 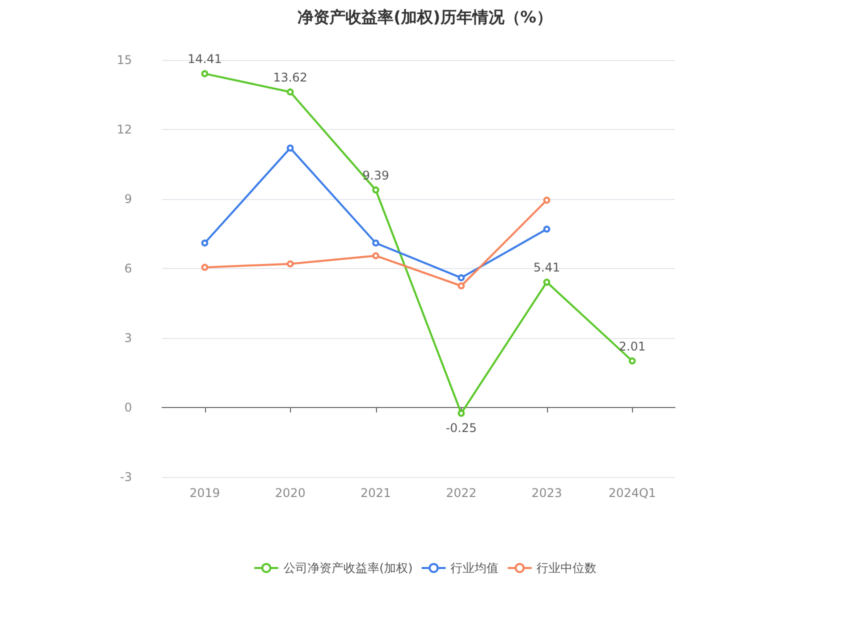 What do you see at coordinates (204, 493) in the screenshot?
I see `x-tick-label: 2019` at bounding box center [204, 493].